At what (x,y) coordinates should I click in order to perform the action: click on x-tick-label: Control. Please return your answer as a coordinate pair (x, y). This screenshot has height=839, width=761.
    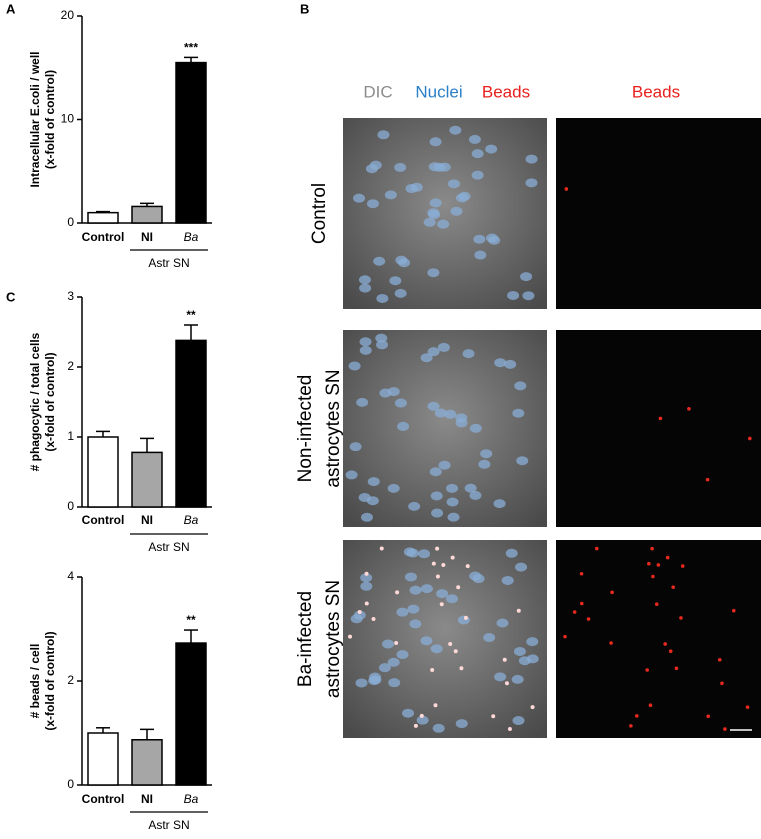
    Looking at the image, I should click on (103, 799).